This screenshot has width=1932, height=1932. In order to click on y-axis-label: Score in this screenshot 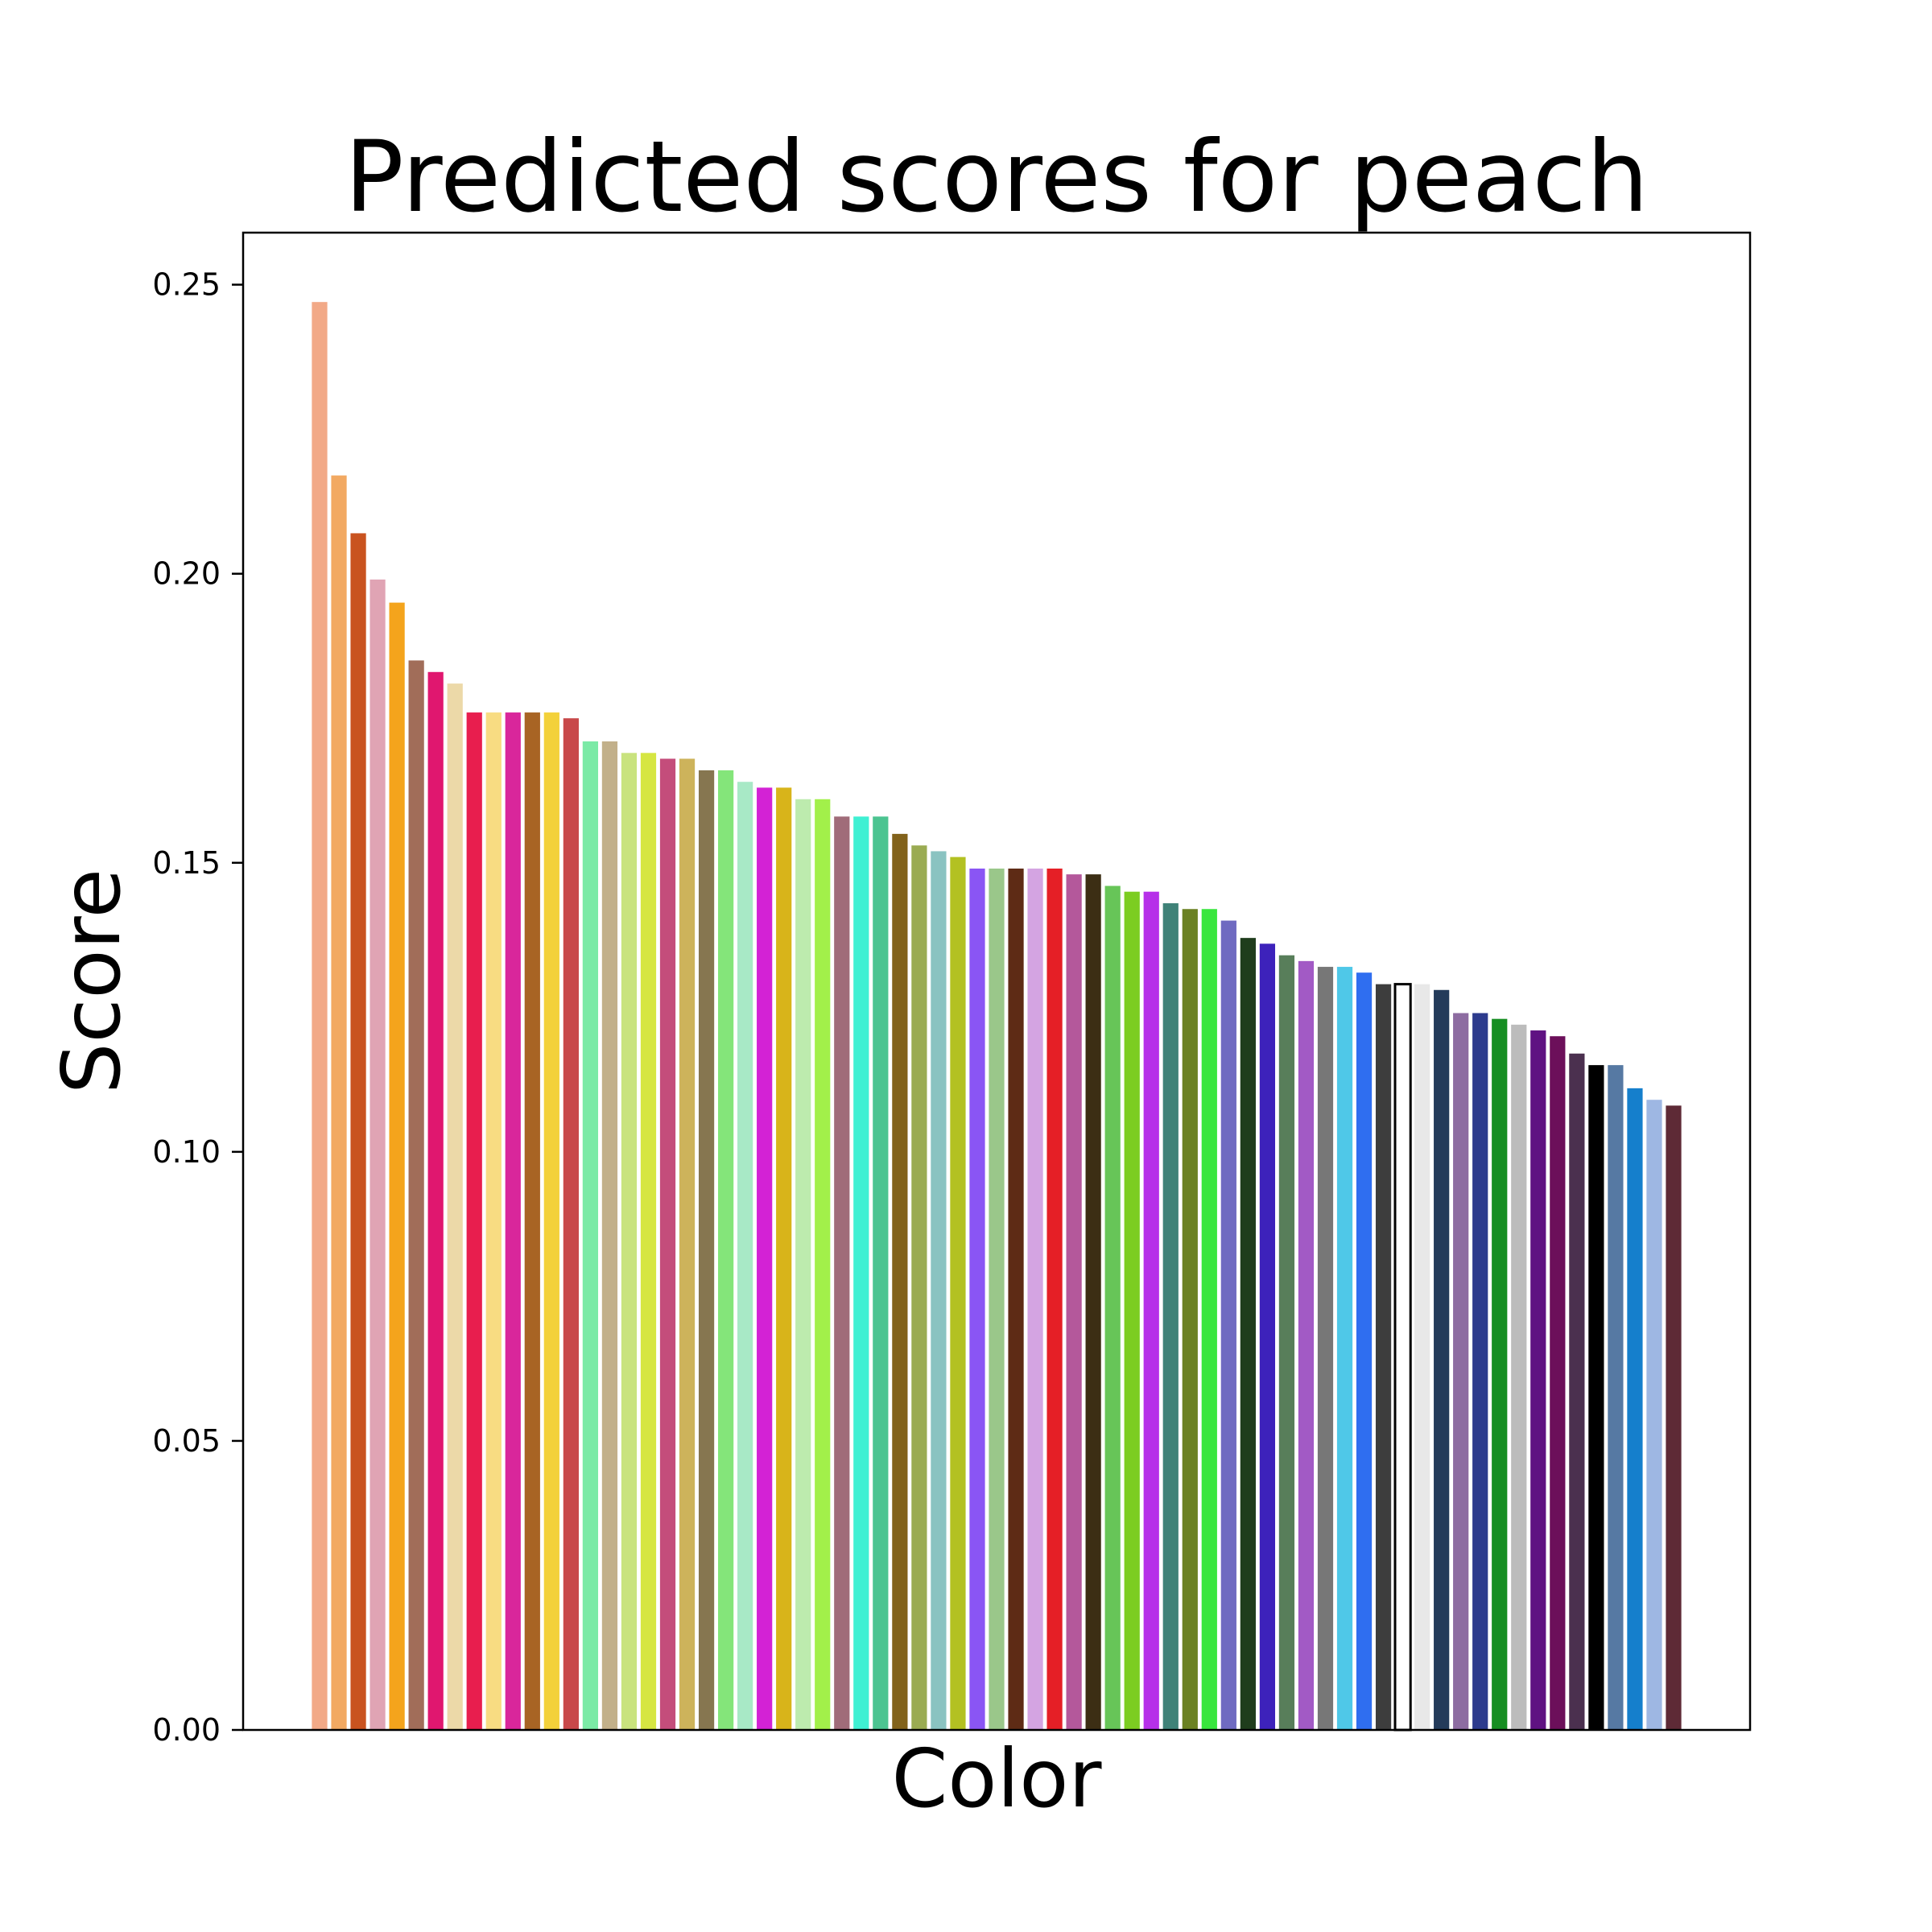, I will do `click(91, 981)`.